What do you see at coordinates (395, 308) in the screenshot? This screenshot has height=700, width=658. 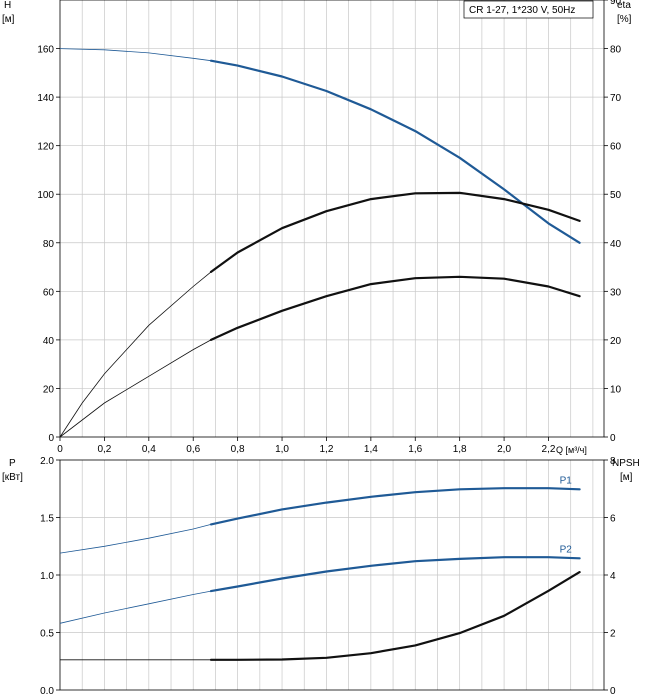 I see `top-curve-3-operating-segment` at bounding box center [395, 308].